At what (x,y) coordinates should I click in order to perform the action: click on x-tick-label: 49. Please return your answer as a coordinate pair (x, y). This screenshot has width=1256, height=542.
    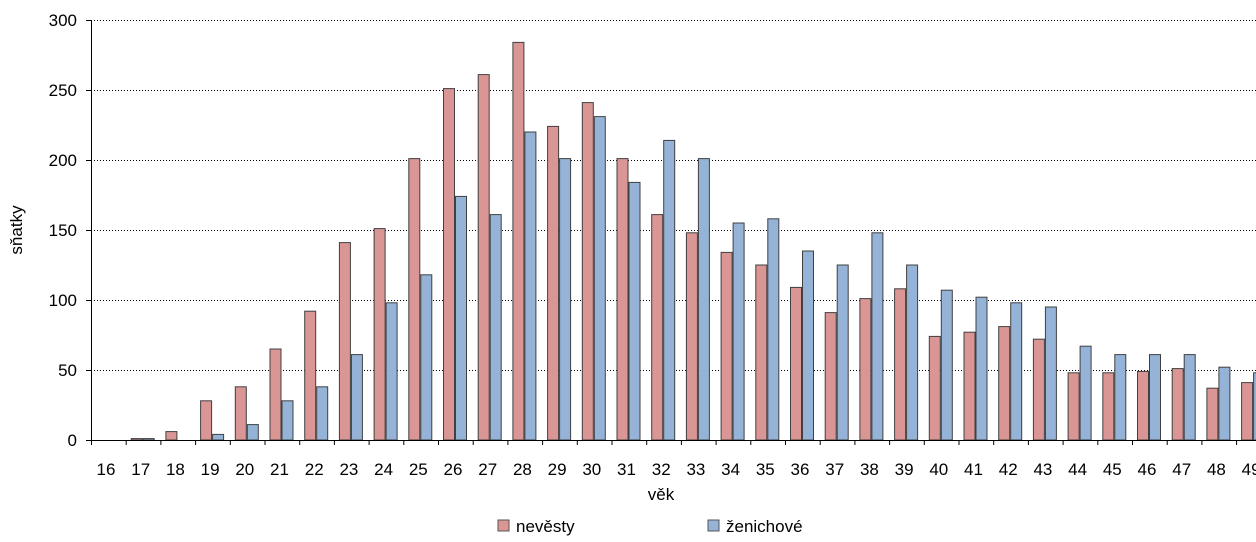
    Looking at the image, I should click on (1249, 469).